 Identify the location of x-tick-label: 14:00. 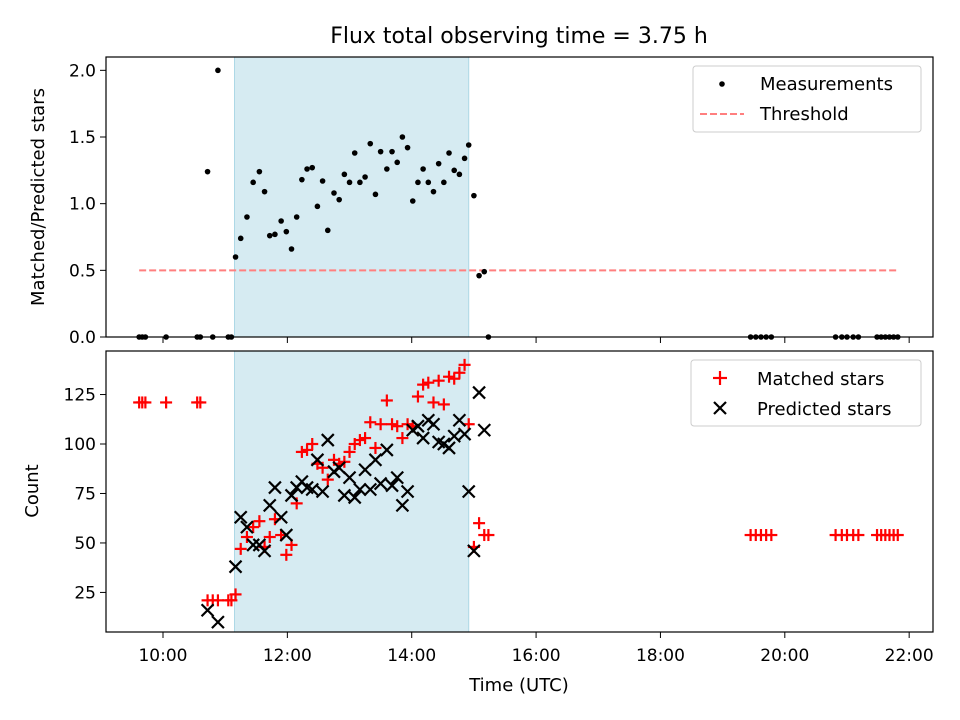
(411, 656).